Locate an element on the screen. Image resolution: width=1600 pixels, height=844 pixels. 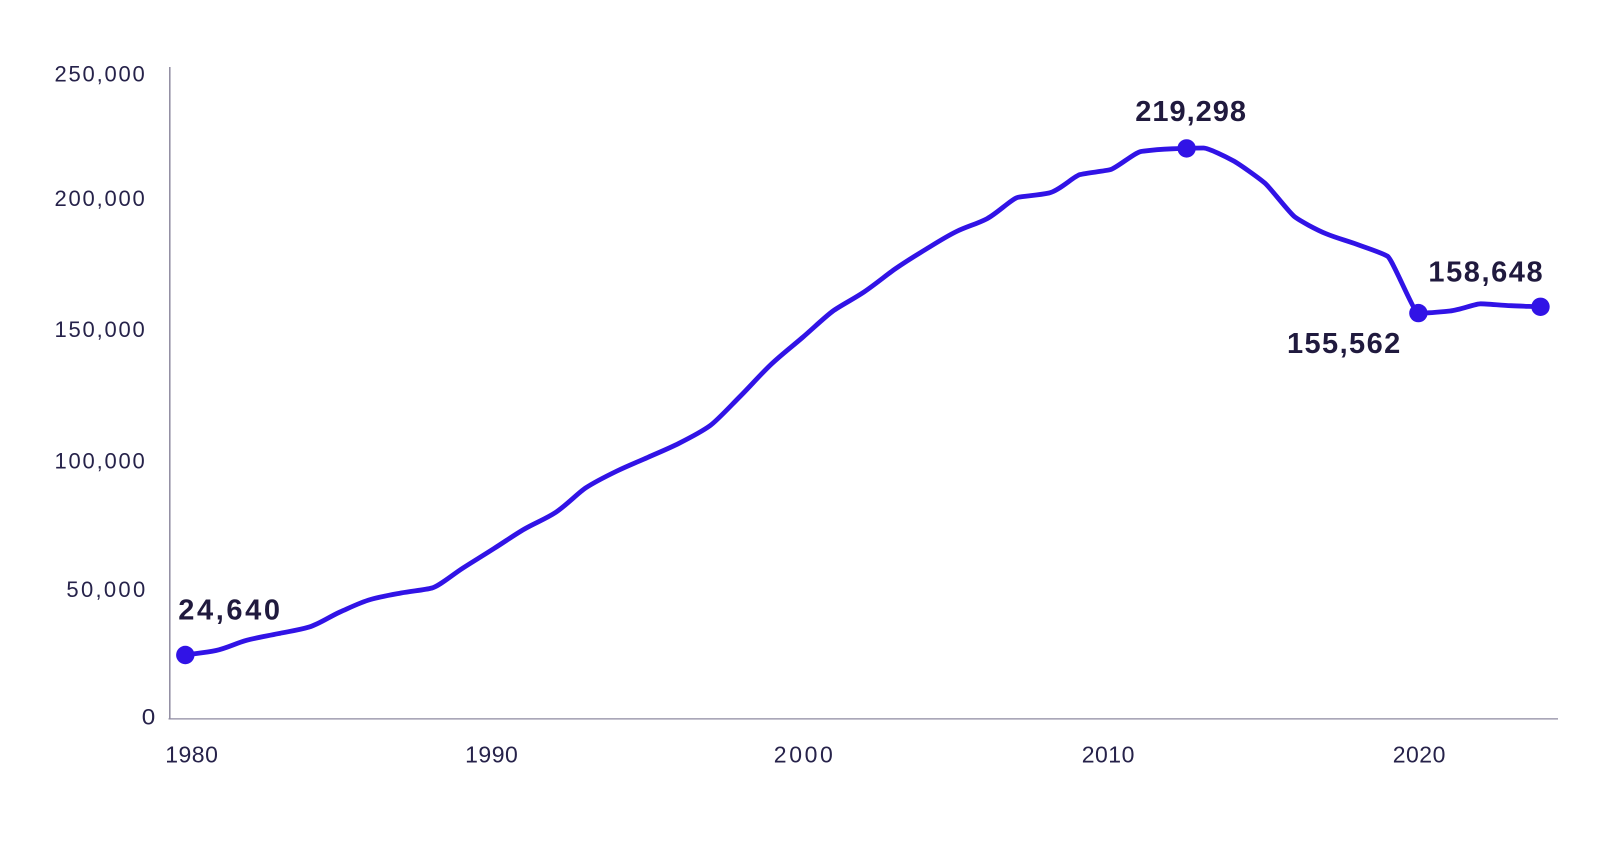
svg-text: 50,000 is located at coordinates (106, 589).